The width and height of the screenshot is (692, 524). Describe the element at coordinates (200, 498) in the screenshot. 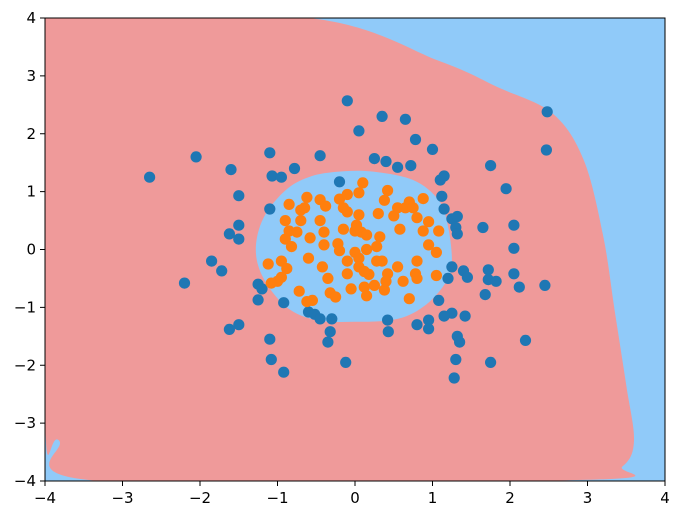

I see `x-tick-label: −2` at that location.